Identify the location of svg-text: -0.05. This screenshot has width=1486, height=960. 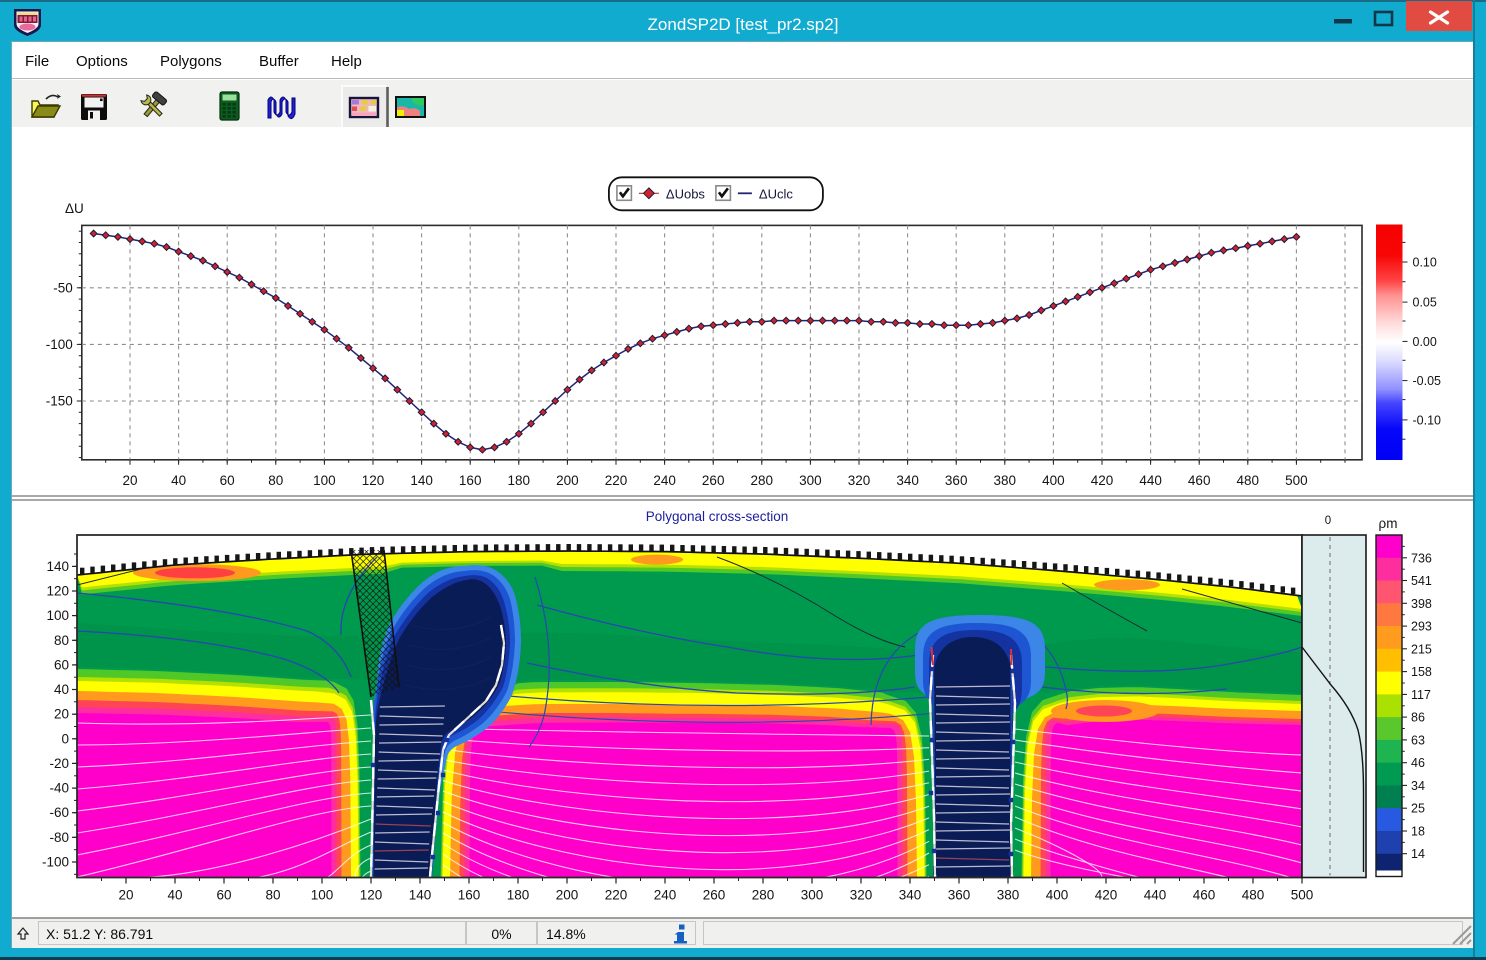
(1427, 381).